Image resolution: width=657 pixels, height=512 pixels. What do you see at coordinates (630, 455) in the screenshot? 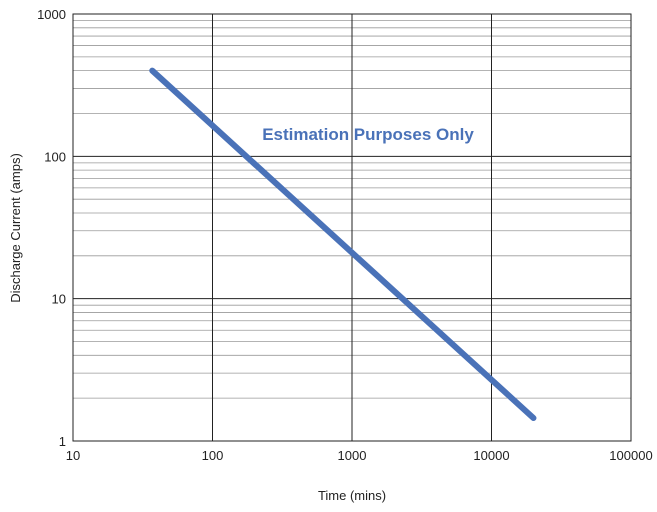
I see `x-tick-label: 100000` at bounding box center [630, 455].